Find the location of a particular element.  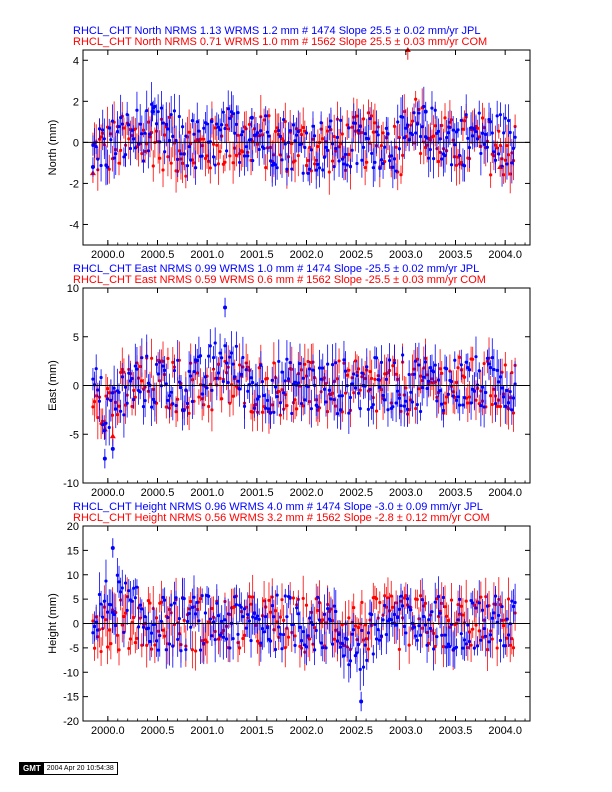

y-axis-label: East (mm) is located at coordinates (53, 385).